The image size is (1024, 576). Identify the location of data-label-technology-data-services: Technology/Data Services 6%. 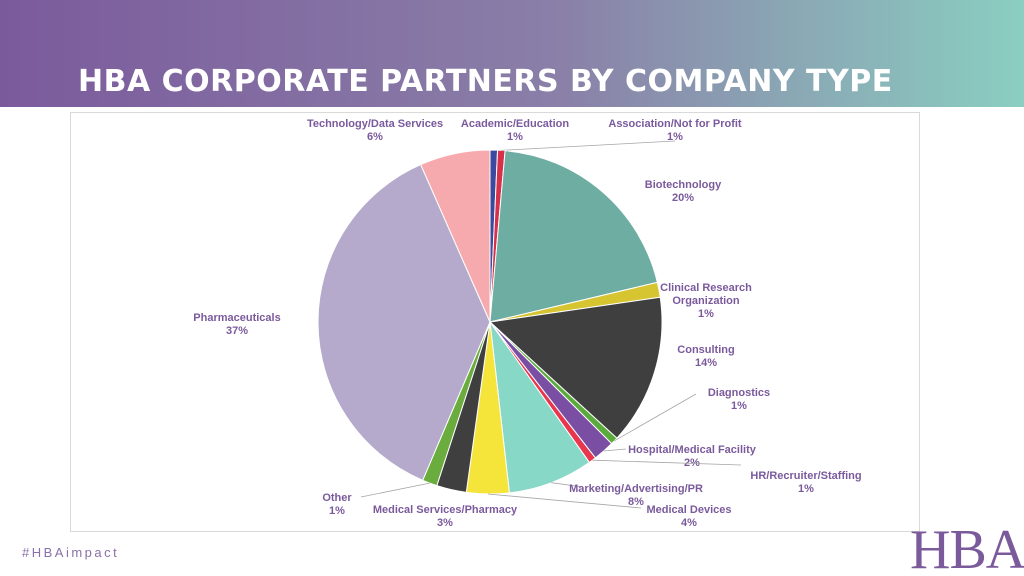
(375, 130).